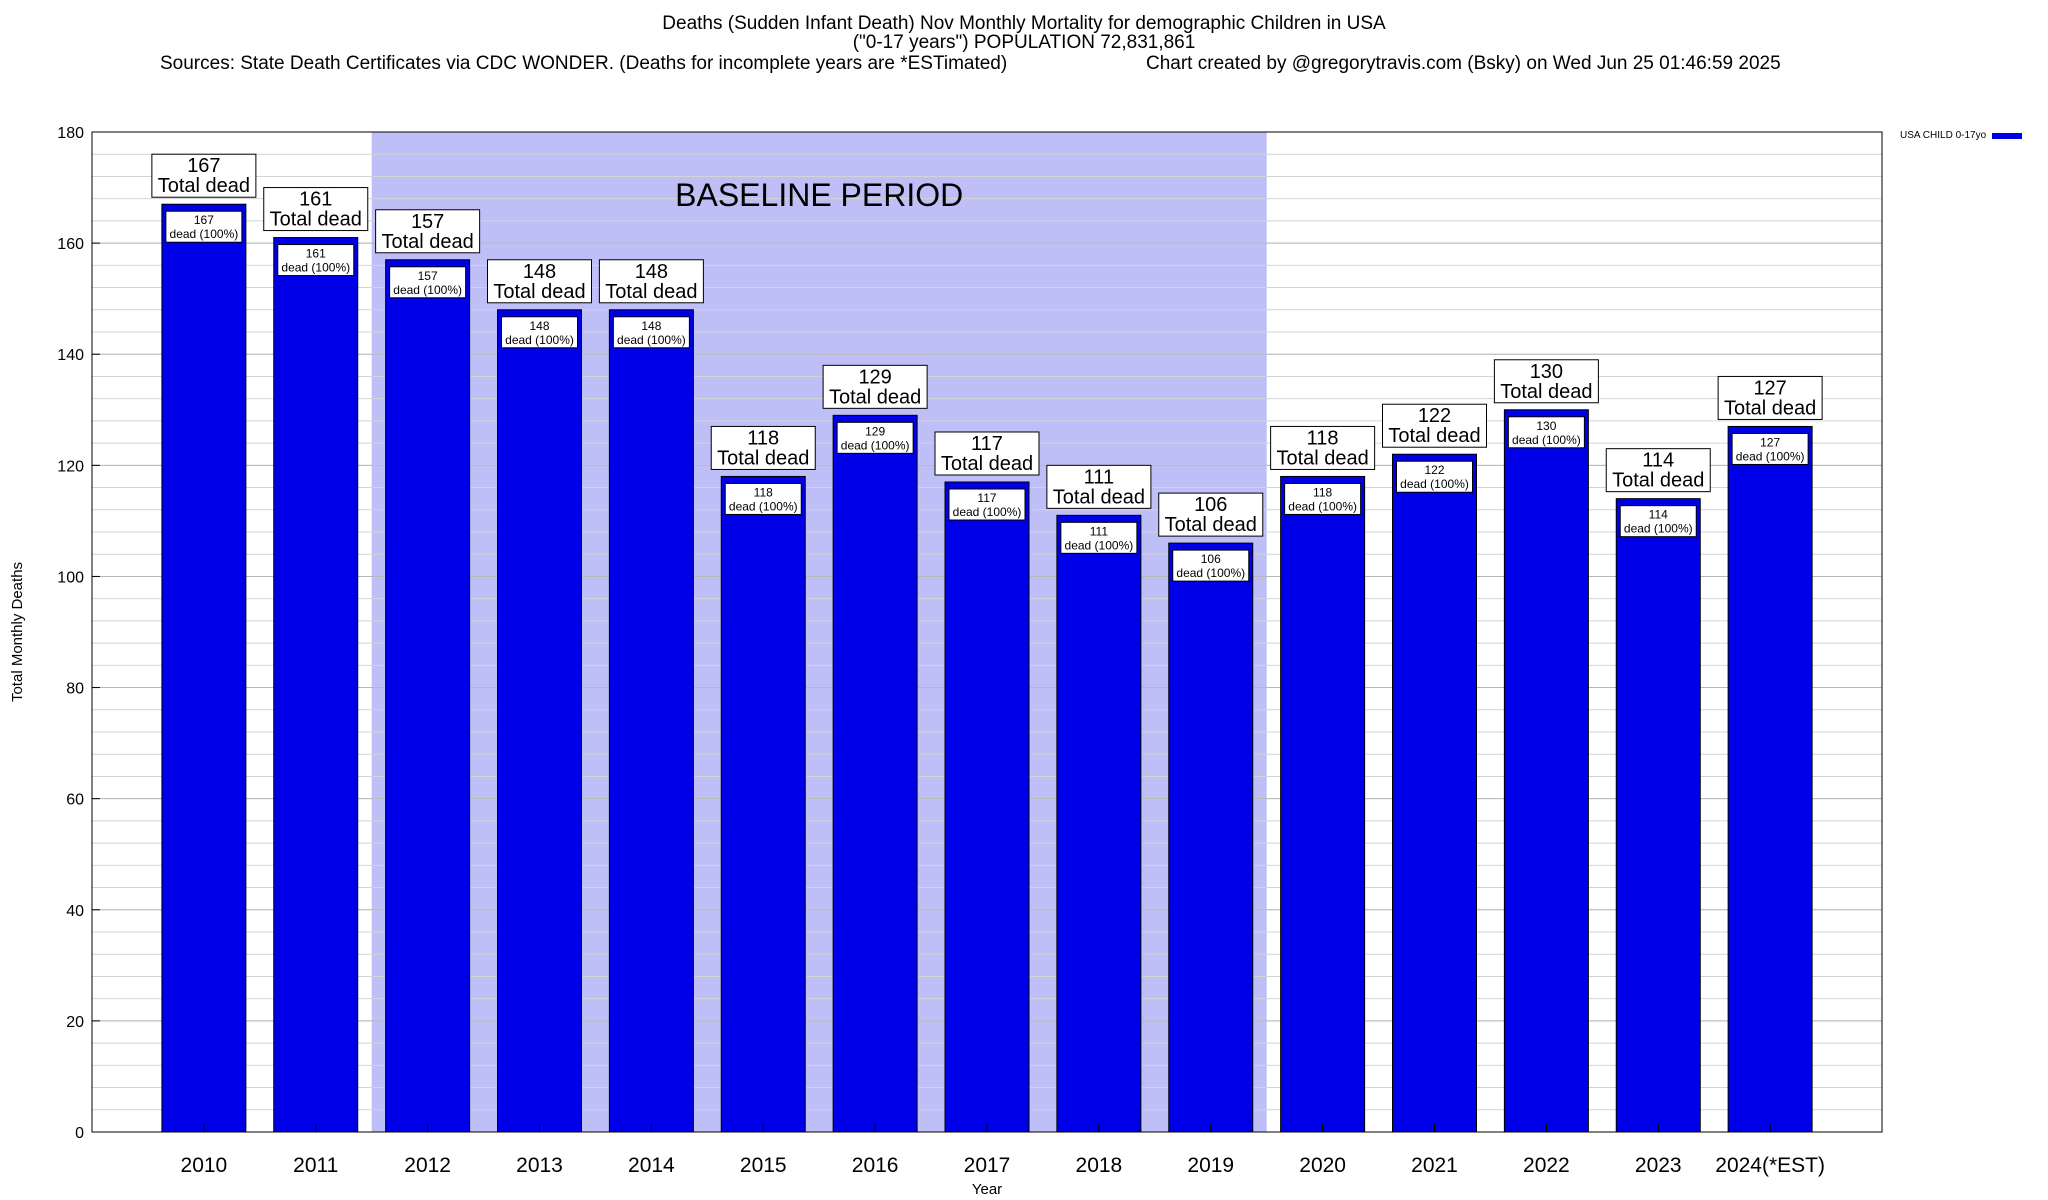  Describe the element at coordinates (651, 1165) in the screenshot. I see `x-tick-label: 2014` at that location.